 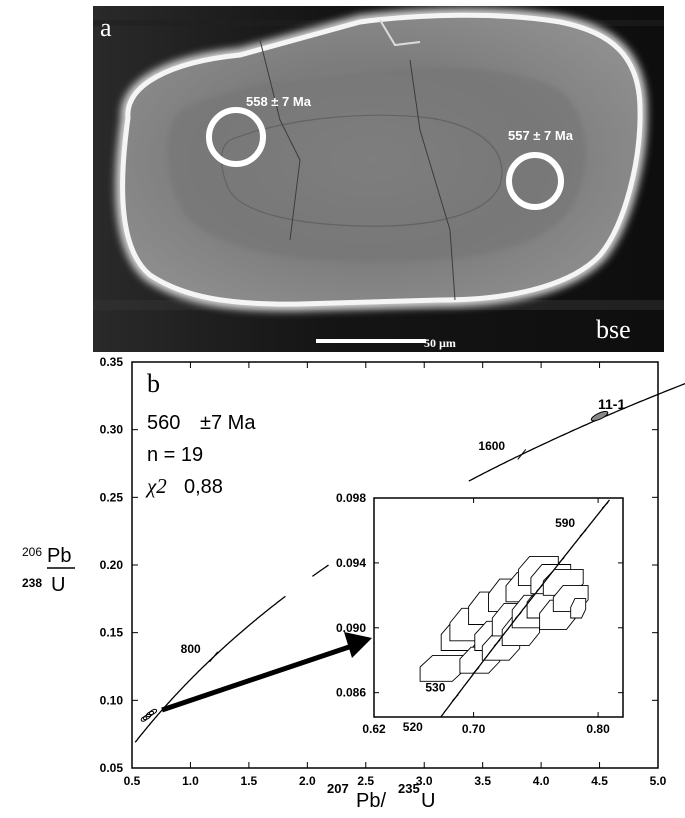 I want to click on inset-axis-ticks: 0.62 0.70 0.80 0.086 0.090 0.094 0.098, so click(x=479, y=613).